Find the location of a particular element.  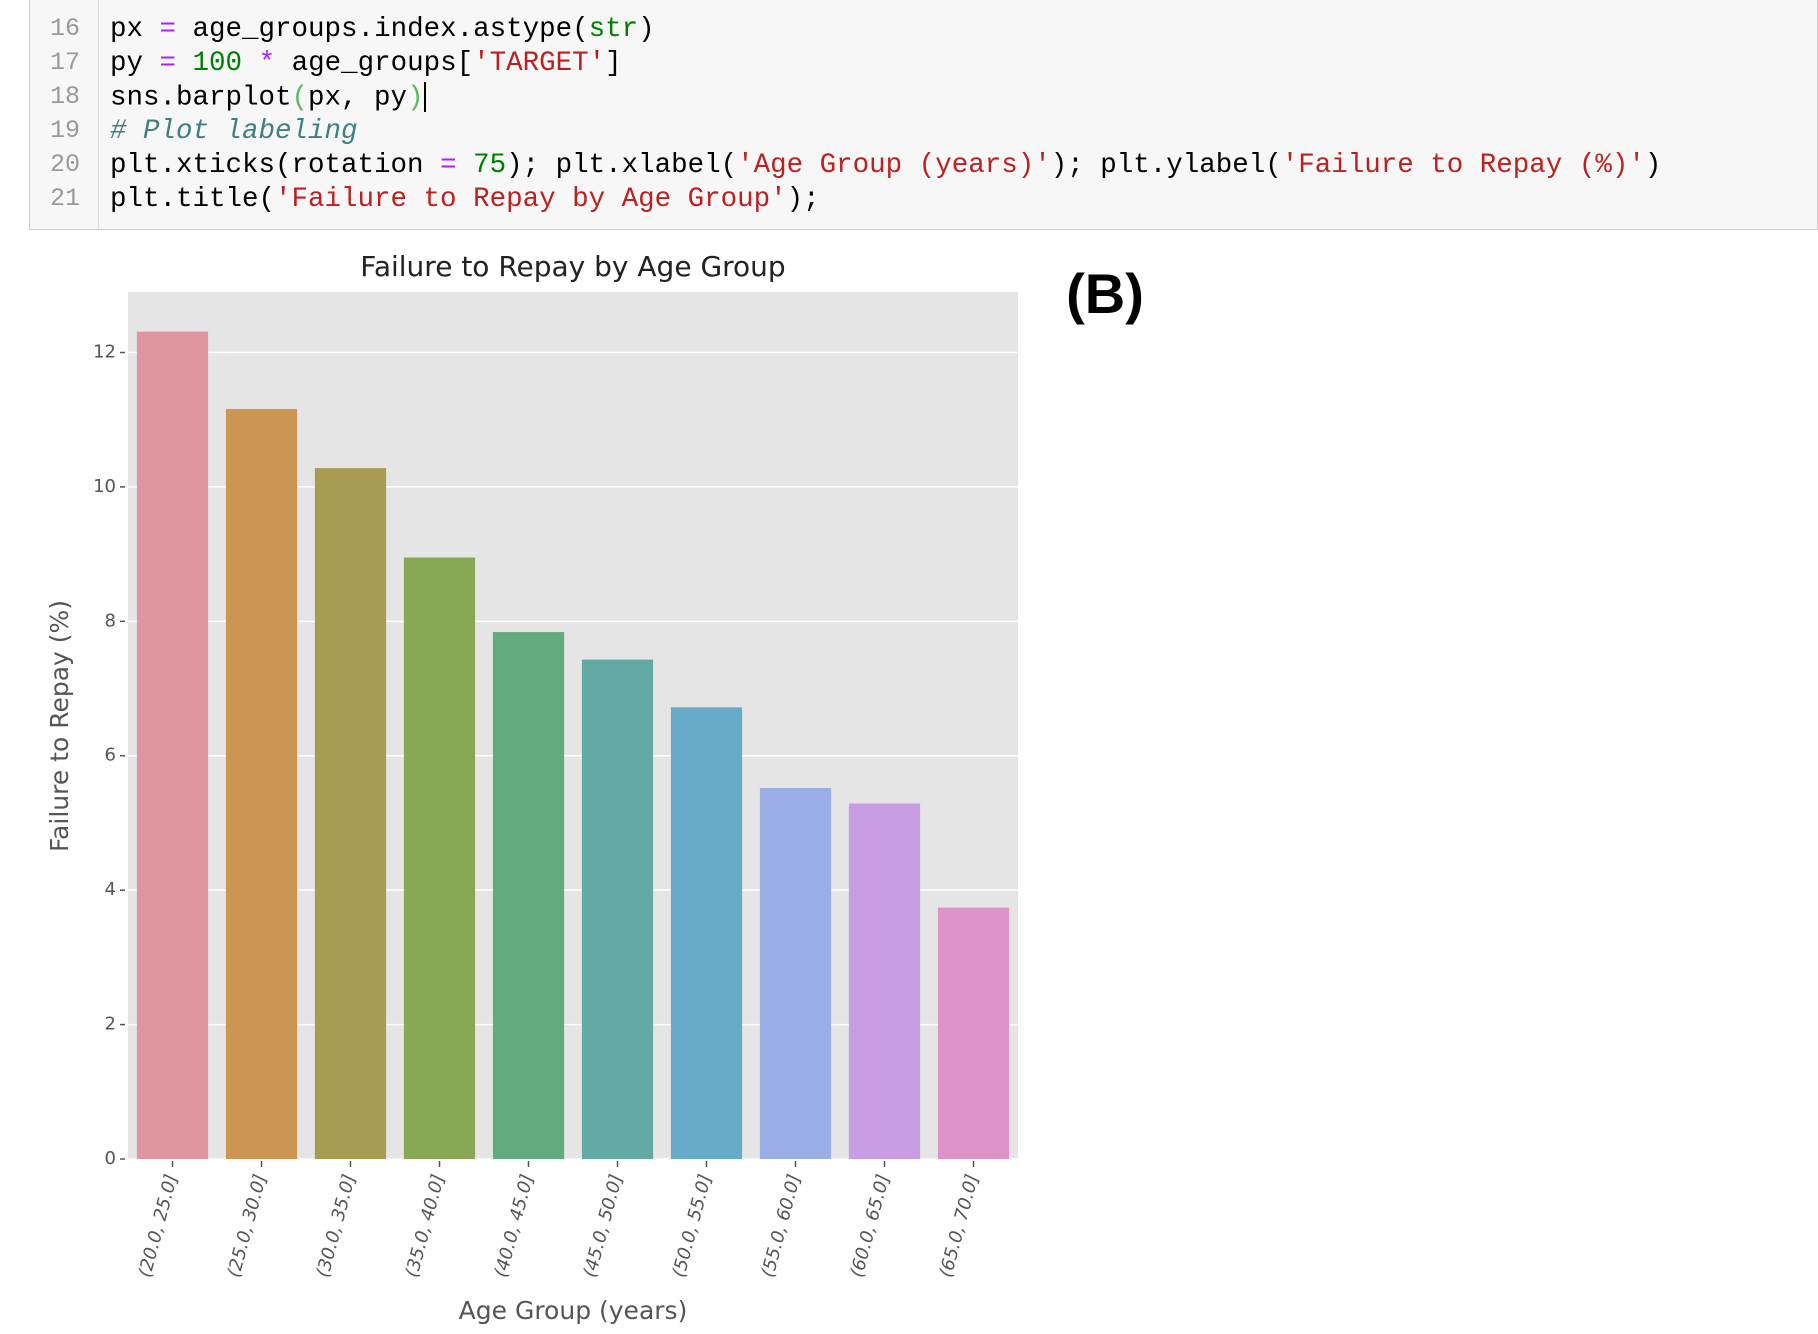

code-token: plt.xticks(rotation is located at coordinates (275, 165).